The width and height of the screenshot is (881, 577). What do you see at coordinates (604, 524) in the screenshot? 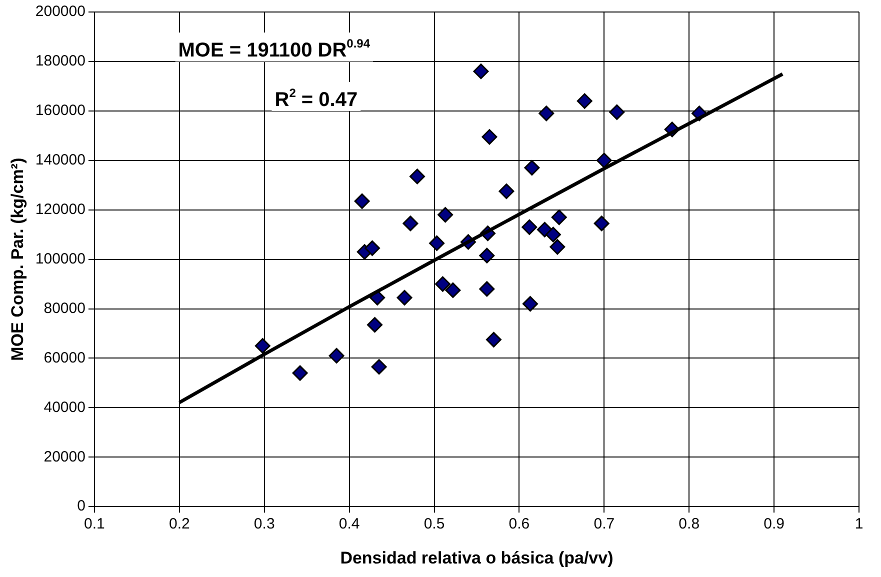
I see `x-tick-label: 0.7` at bounding box center [604, 524].